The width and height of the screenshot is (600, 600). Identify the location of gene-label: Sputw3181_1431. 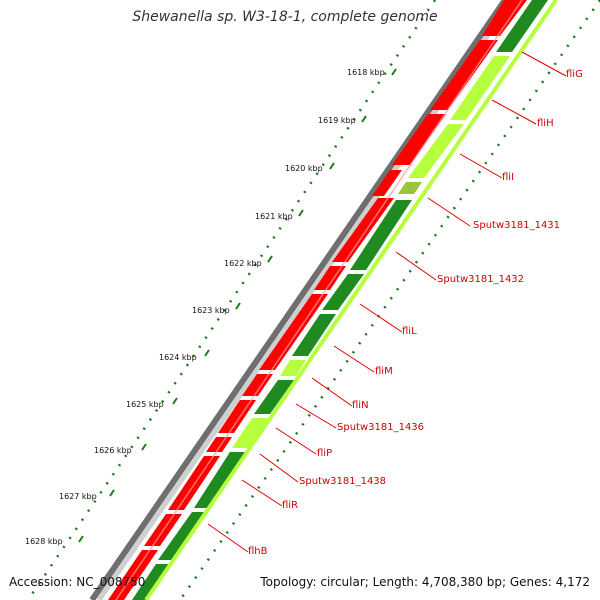
(516, 225).